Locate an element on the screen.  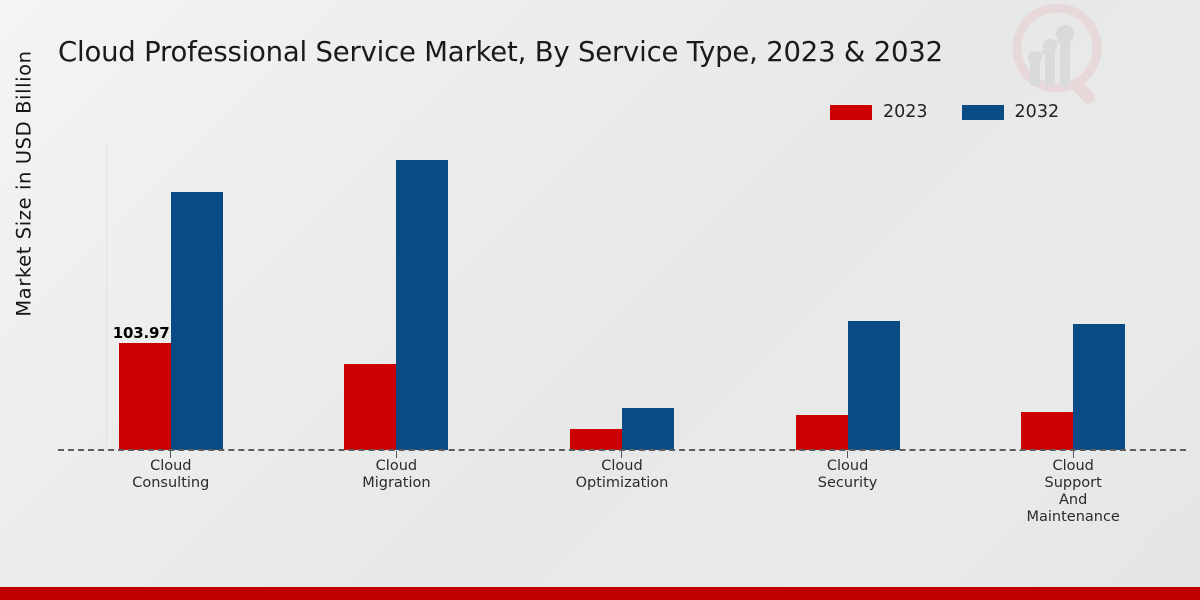
legend-item-2032: 2032 is located at coordinates (1010, 112).